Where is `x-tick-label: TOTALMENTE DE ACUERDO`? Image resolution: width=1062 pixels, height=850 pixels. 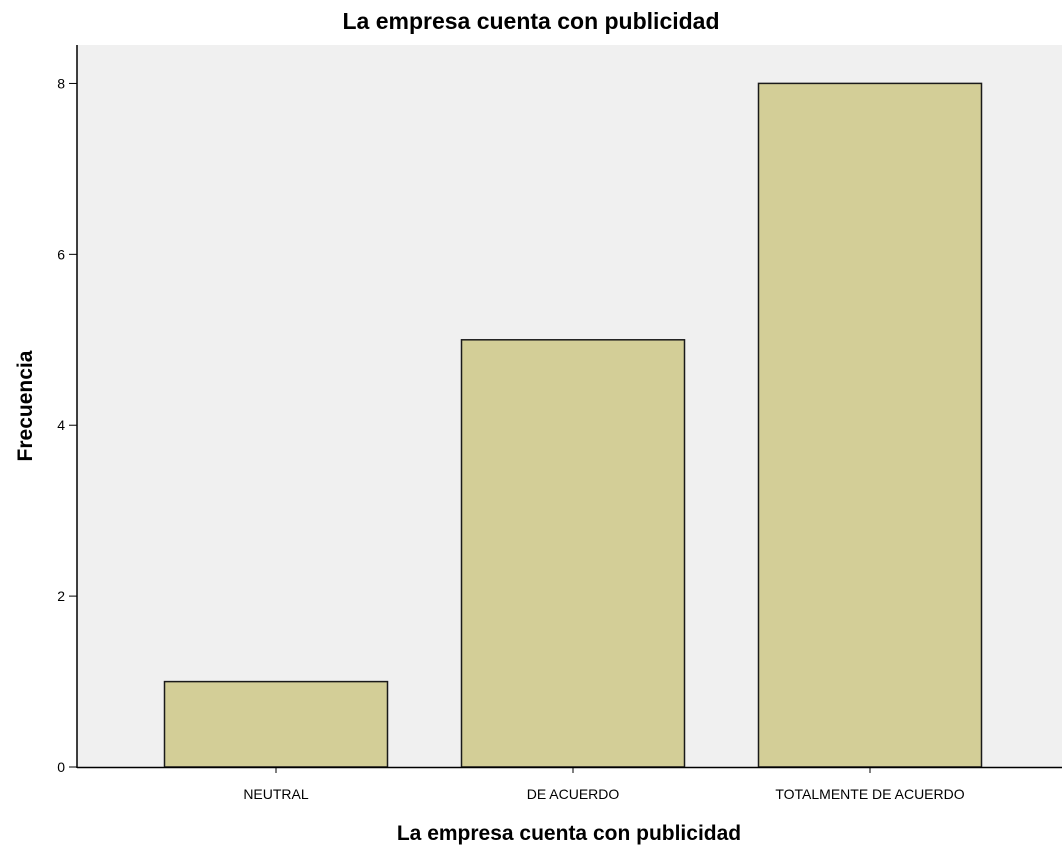
x-tick-label: TOTALMENTE DE ACUERDO is located at coordinates (869, 794).